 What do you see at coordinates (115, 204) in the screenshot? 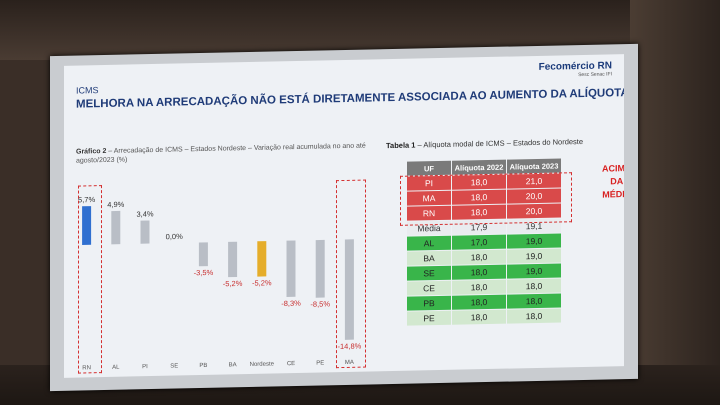
I see `value-label-al: 4,9%` at bounding box center [115, 204].